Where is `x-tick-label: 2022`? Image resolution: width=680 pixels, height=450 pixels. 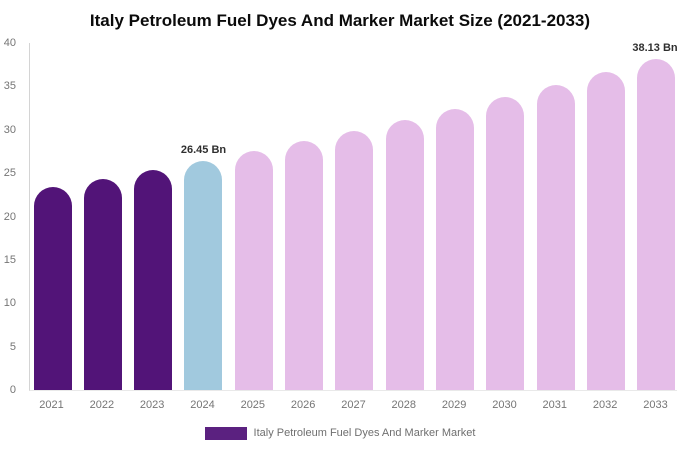
x-tick-label: 2022 is located at coordinates (102, 405).